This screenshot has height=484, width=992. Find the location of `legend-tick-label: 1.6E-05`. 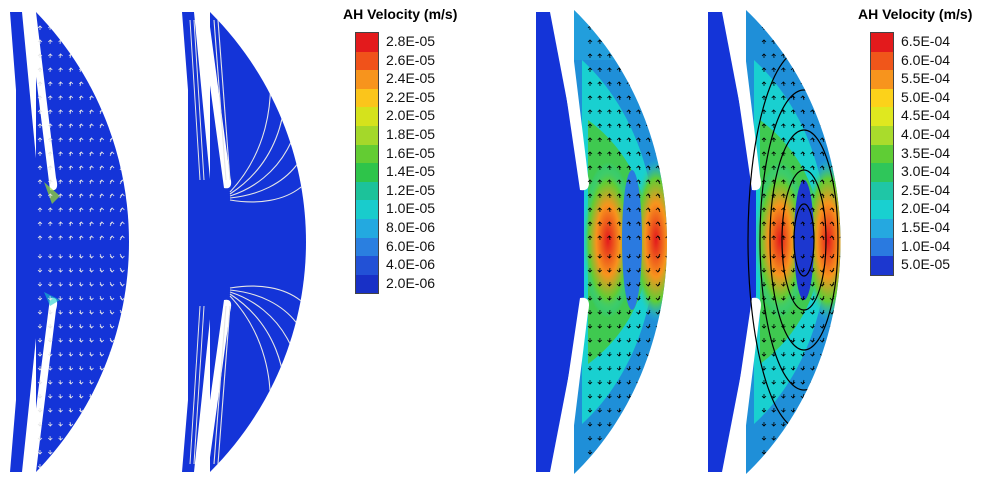

legend-tick-label: 1.6E-05 is located at coordinates (411, 152).